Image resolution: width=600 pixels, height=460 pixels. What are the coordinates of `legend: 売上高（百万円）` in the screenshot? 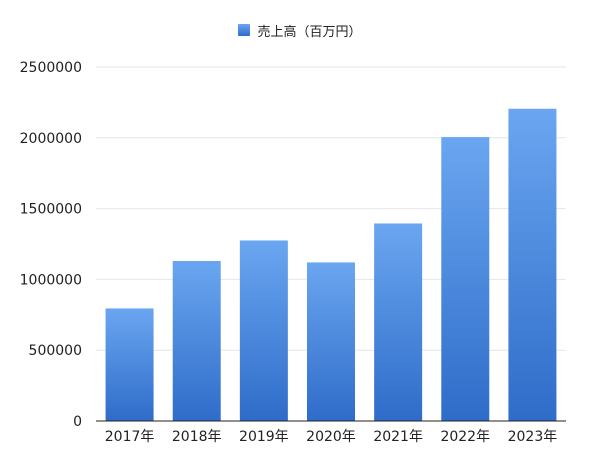 It's located at (300, 30).